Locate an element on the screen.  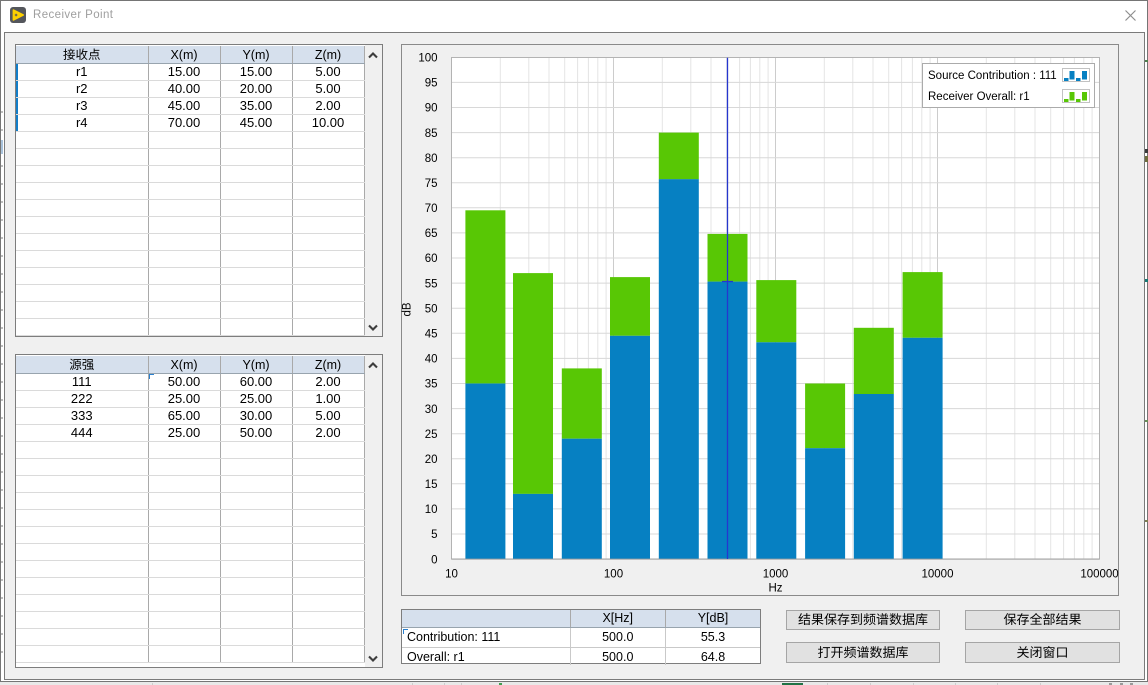
svg-text: Receiver Overall: r1 is located at coordinates (979, 97).